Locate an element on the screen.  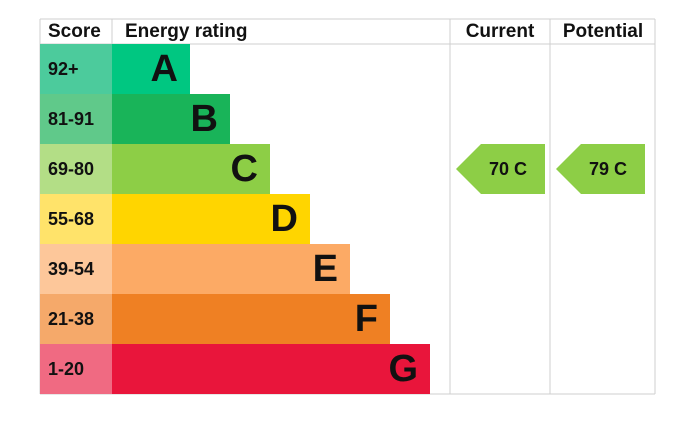
score-label: 1-20 is located at coordinates (66, 369).